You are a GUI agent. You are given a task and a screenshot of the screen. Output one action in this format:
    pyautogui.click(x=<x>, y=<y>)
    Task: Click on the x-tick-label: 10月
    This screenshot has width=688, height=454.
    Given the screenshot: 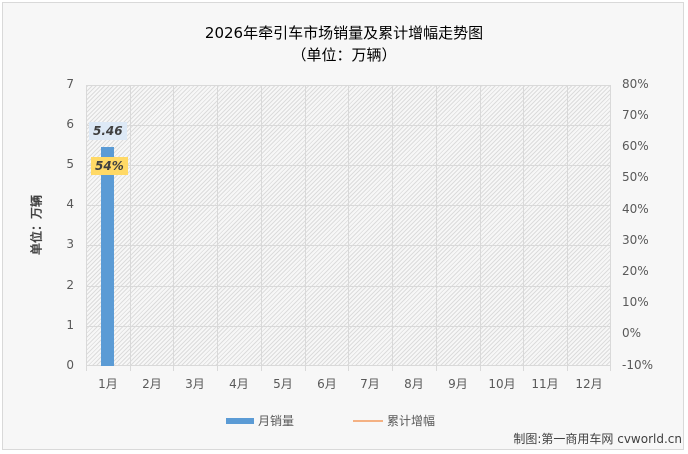 What is the action you would take?
    pyautogui.click(x=502, y=384)
    